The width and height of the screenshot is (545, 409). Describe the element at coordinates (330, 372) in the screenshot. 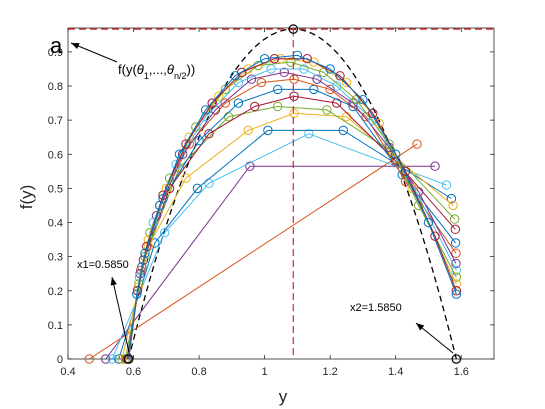

I see `x-tick-label: 1.2` at that location.